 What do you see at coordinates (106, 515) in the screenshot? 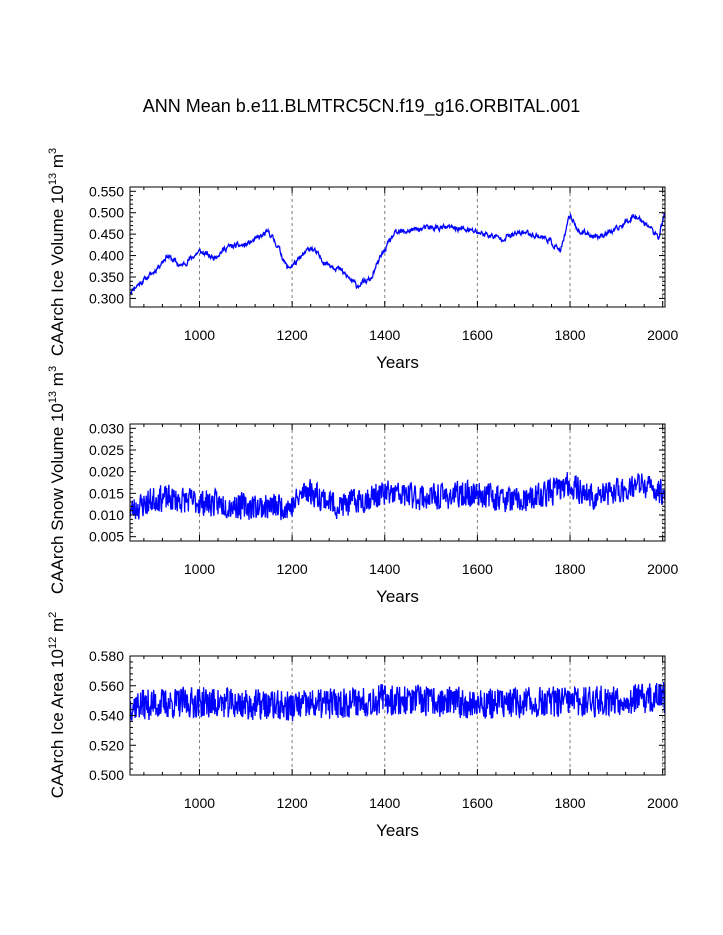
I see `y-tick-label: 0.010` at bounding box center [106, 515].